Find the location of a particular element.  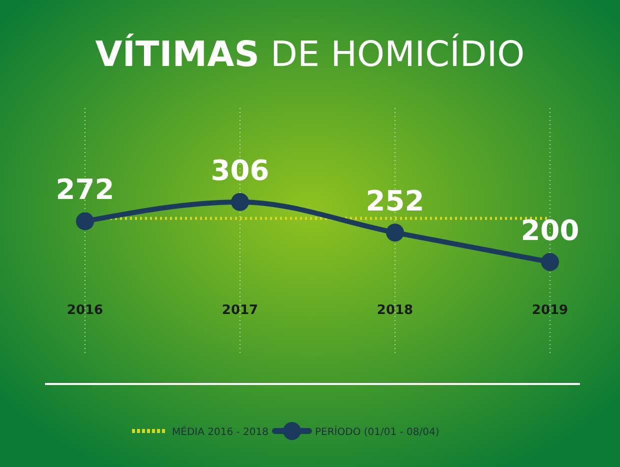

data-label: 252 is located at coordinates (395, 201).